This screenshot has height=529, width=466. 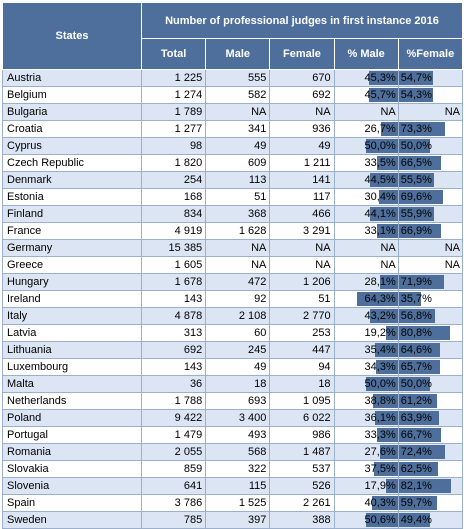 What do you see at coordinates (238, 231) in the screenshot?
I see `male-cell: 1 628` at bounding box center [238, 231].